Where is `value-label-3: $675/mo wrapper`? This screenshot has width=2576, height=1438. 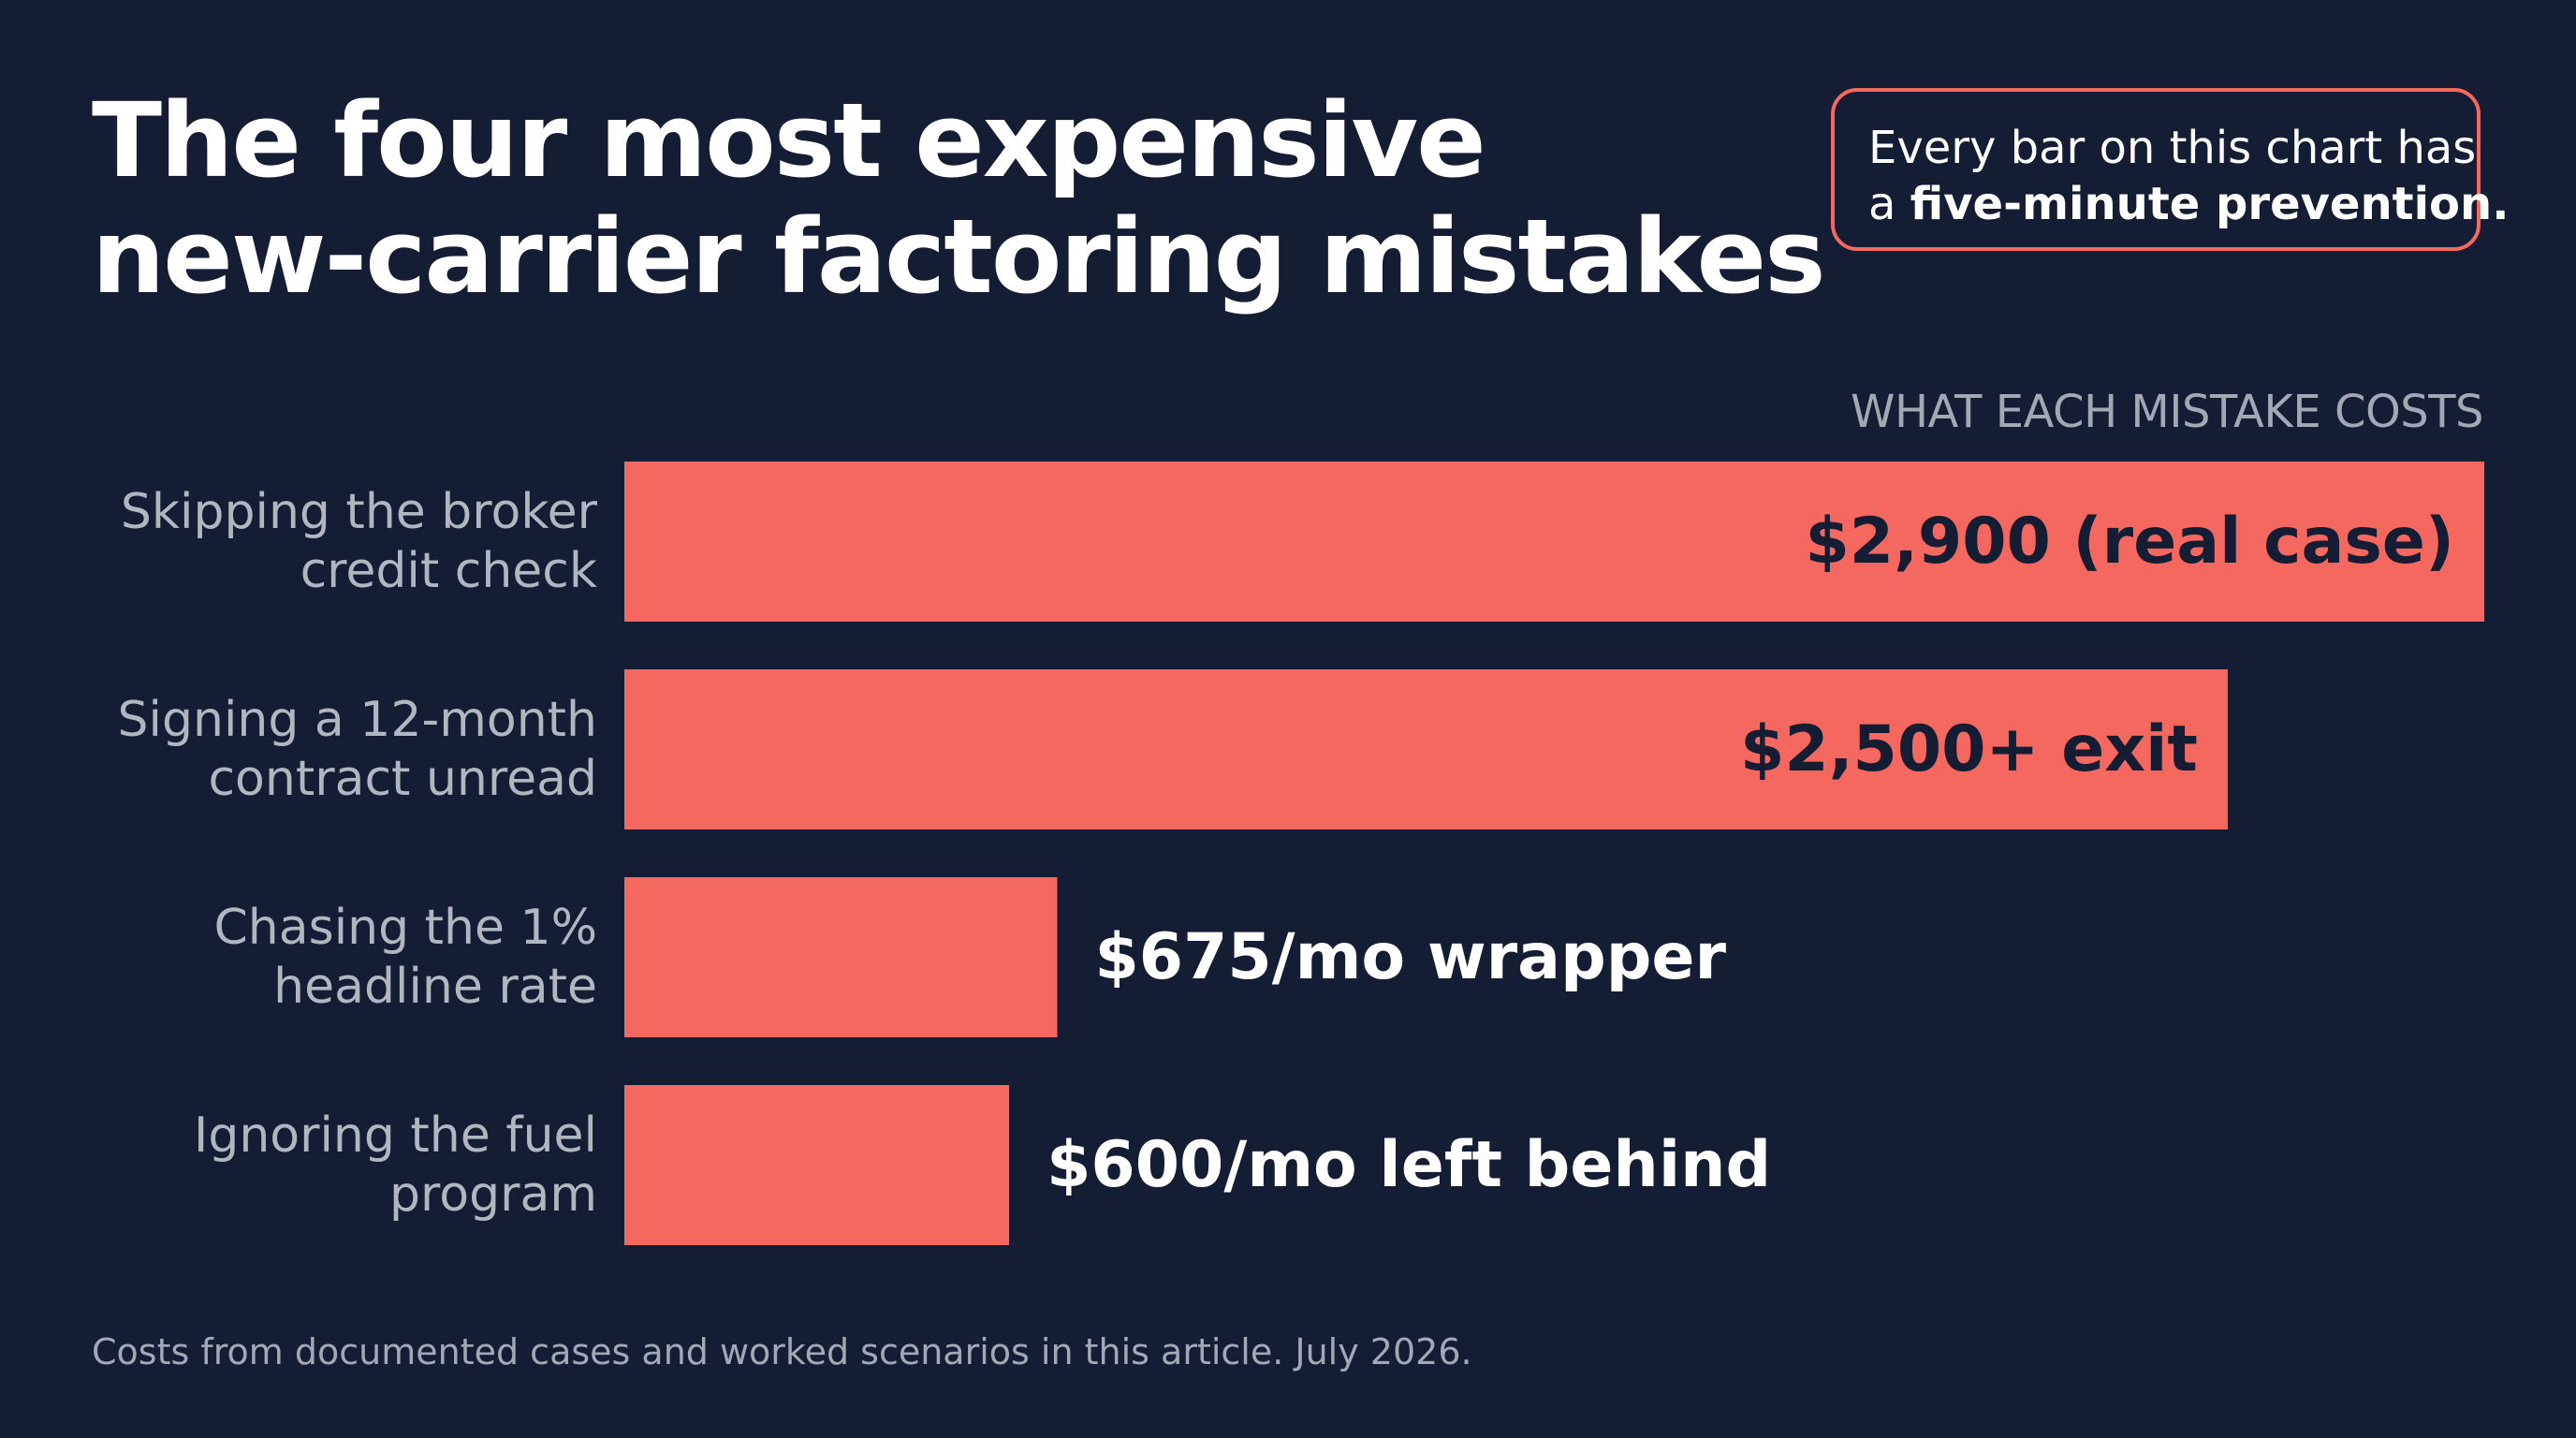
value-label-3: $675/mo wrapper is located at coordinates (1410, 957).